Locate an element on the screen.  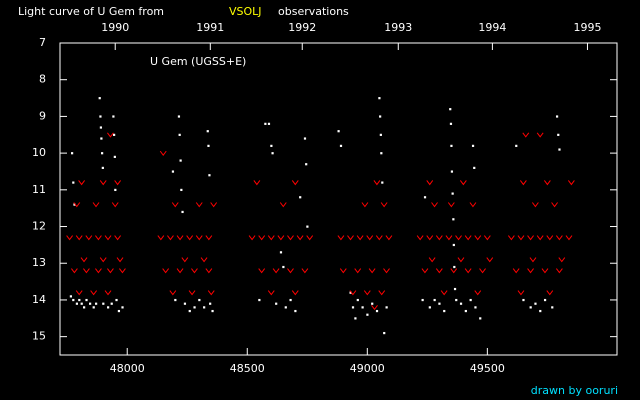
chart-title: Light curve of U Gem from is located at coordinates (91, 11).